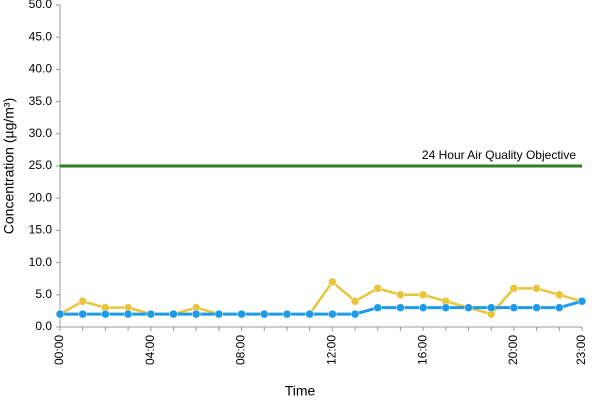  I want to click on x-tick-label: 20:00, so click(513, 350).